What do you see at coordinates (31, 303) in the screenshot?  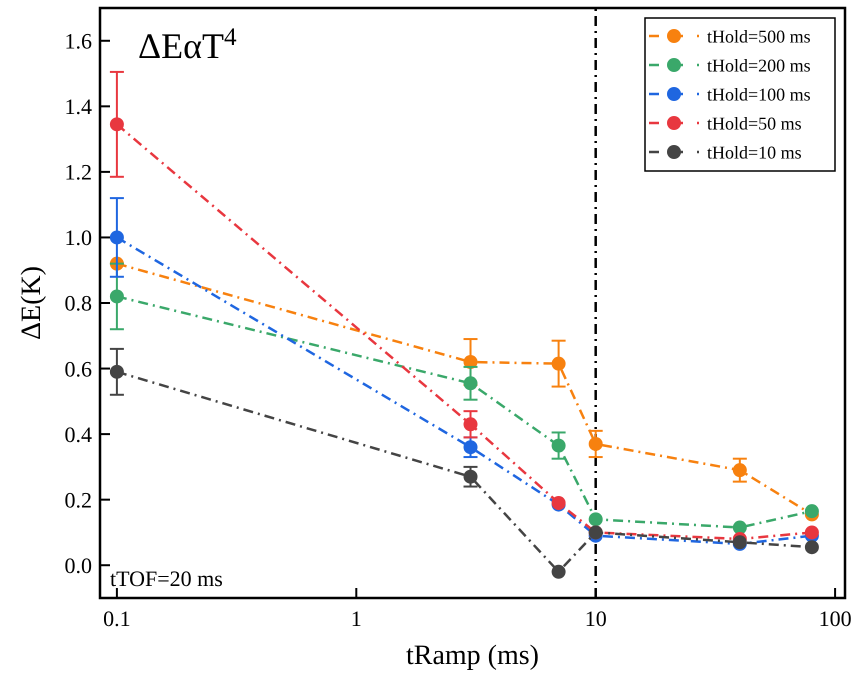 I see `y-axis-title: ΔE(K)` at bounding box center [31, 303].